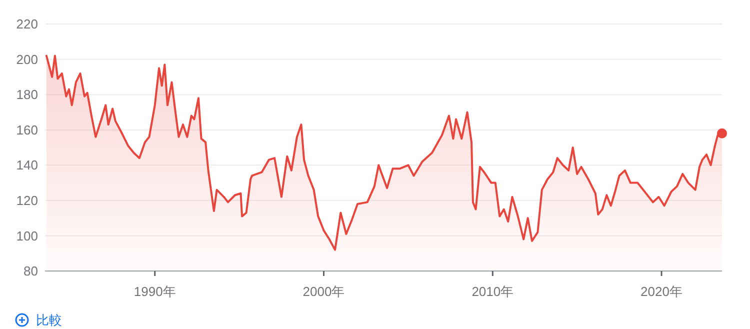 This screenshot has width=750, height=329. I want to click on x-tick-label: 1990年, so click(155, 291).